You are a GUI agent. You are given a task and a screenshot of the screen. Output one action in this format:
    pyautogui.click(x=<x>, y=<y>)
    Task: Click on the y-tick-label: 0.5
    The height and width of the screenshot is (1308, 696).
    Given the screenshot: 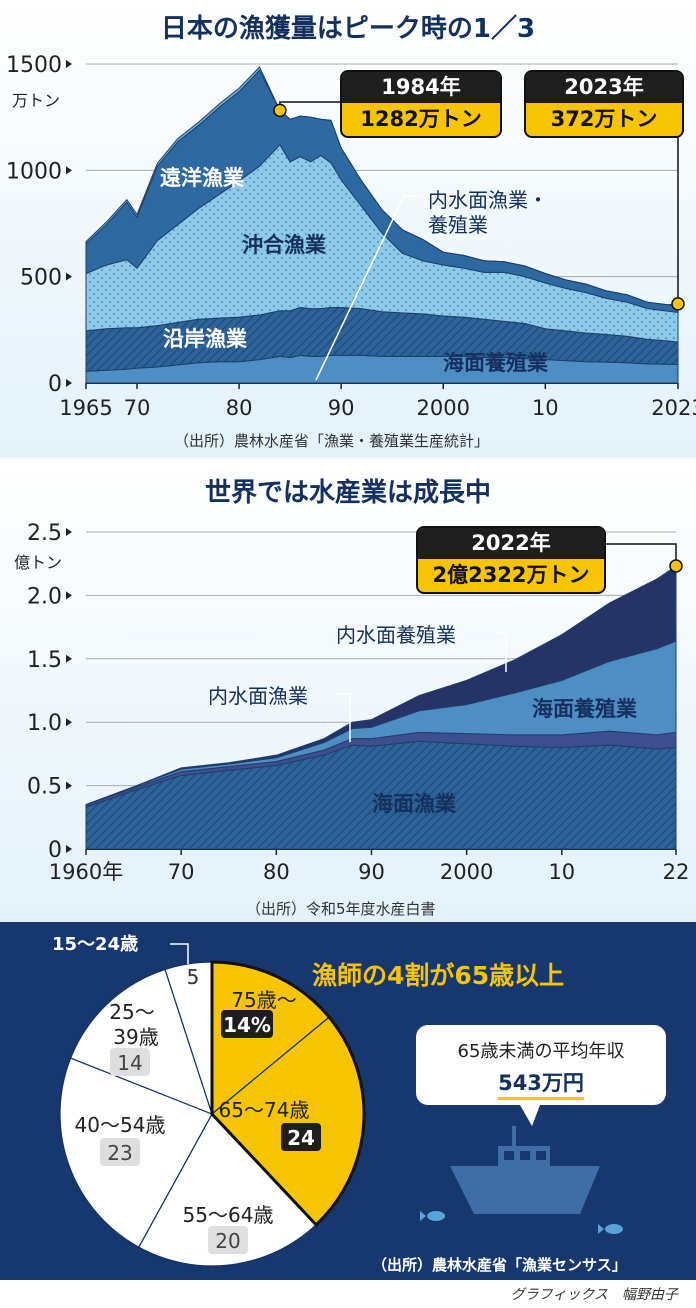 What is the action you would take?
    pyautogui.click(x=44, y=787)
    